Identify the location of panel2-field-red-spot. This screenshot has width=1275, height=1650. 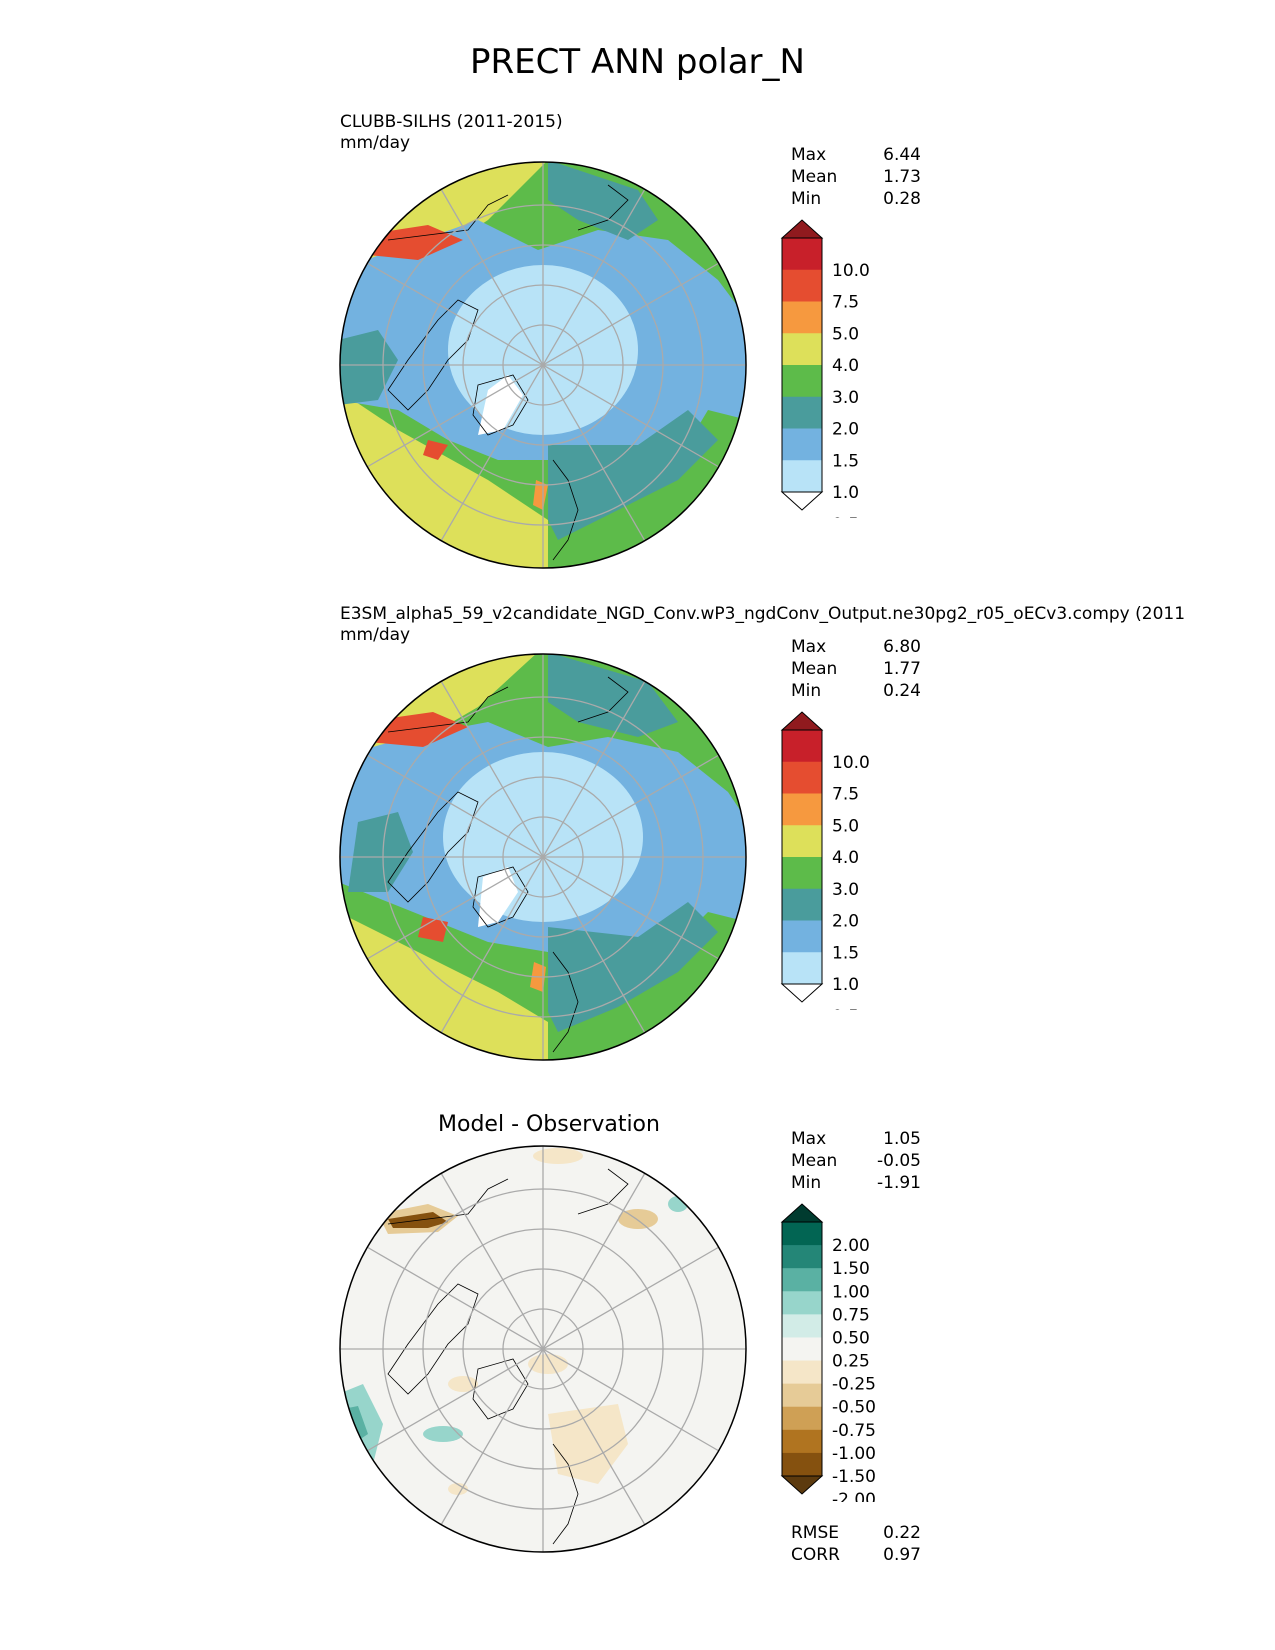
(433, 929).